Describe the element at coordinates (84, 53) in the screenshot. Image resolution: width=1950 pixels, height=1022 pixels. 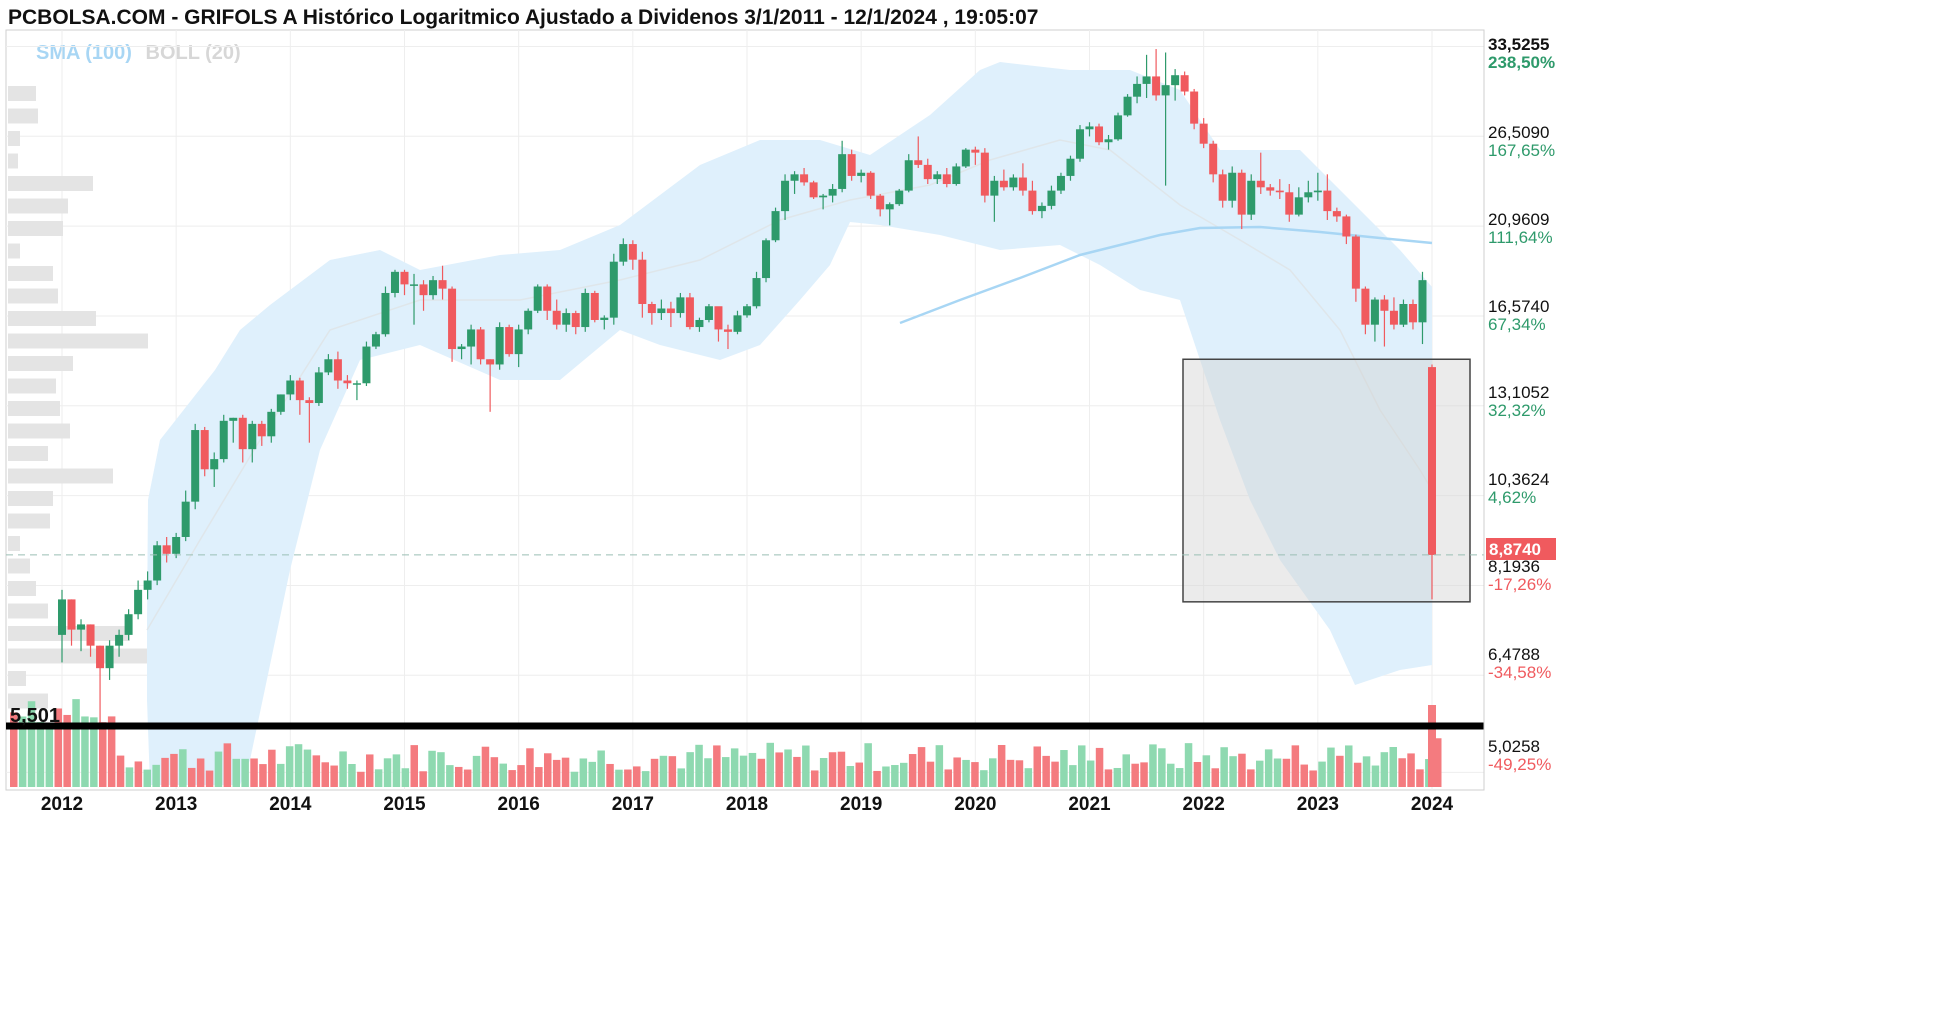
I see `sma-legend-label: SMA (100)` at that location.